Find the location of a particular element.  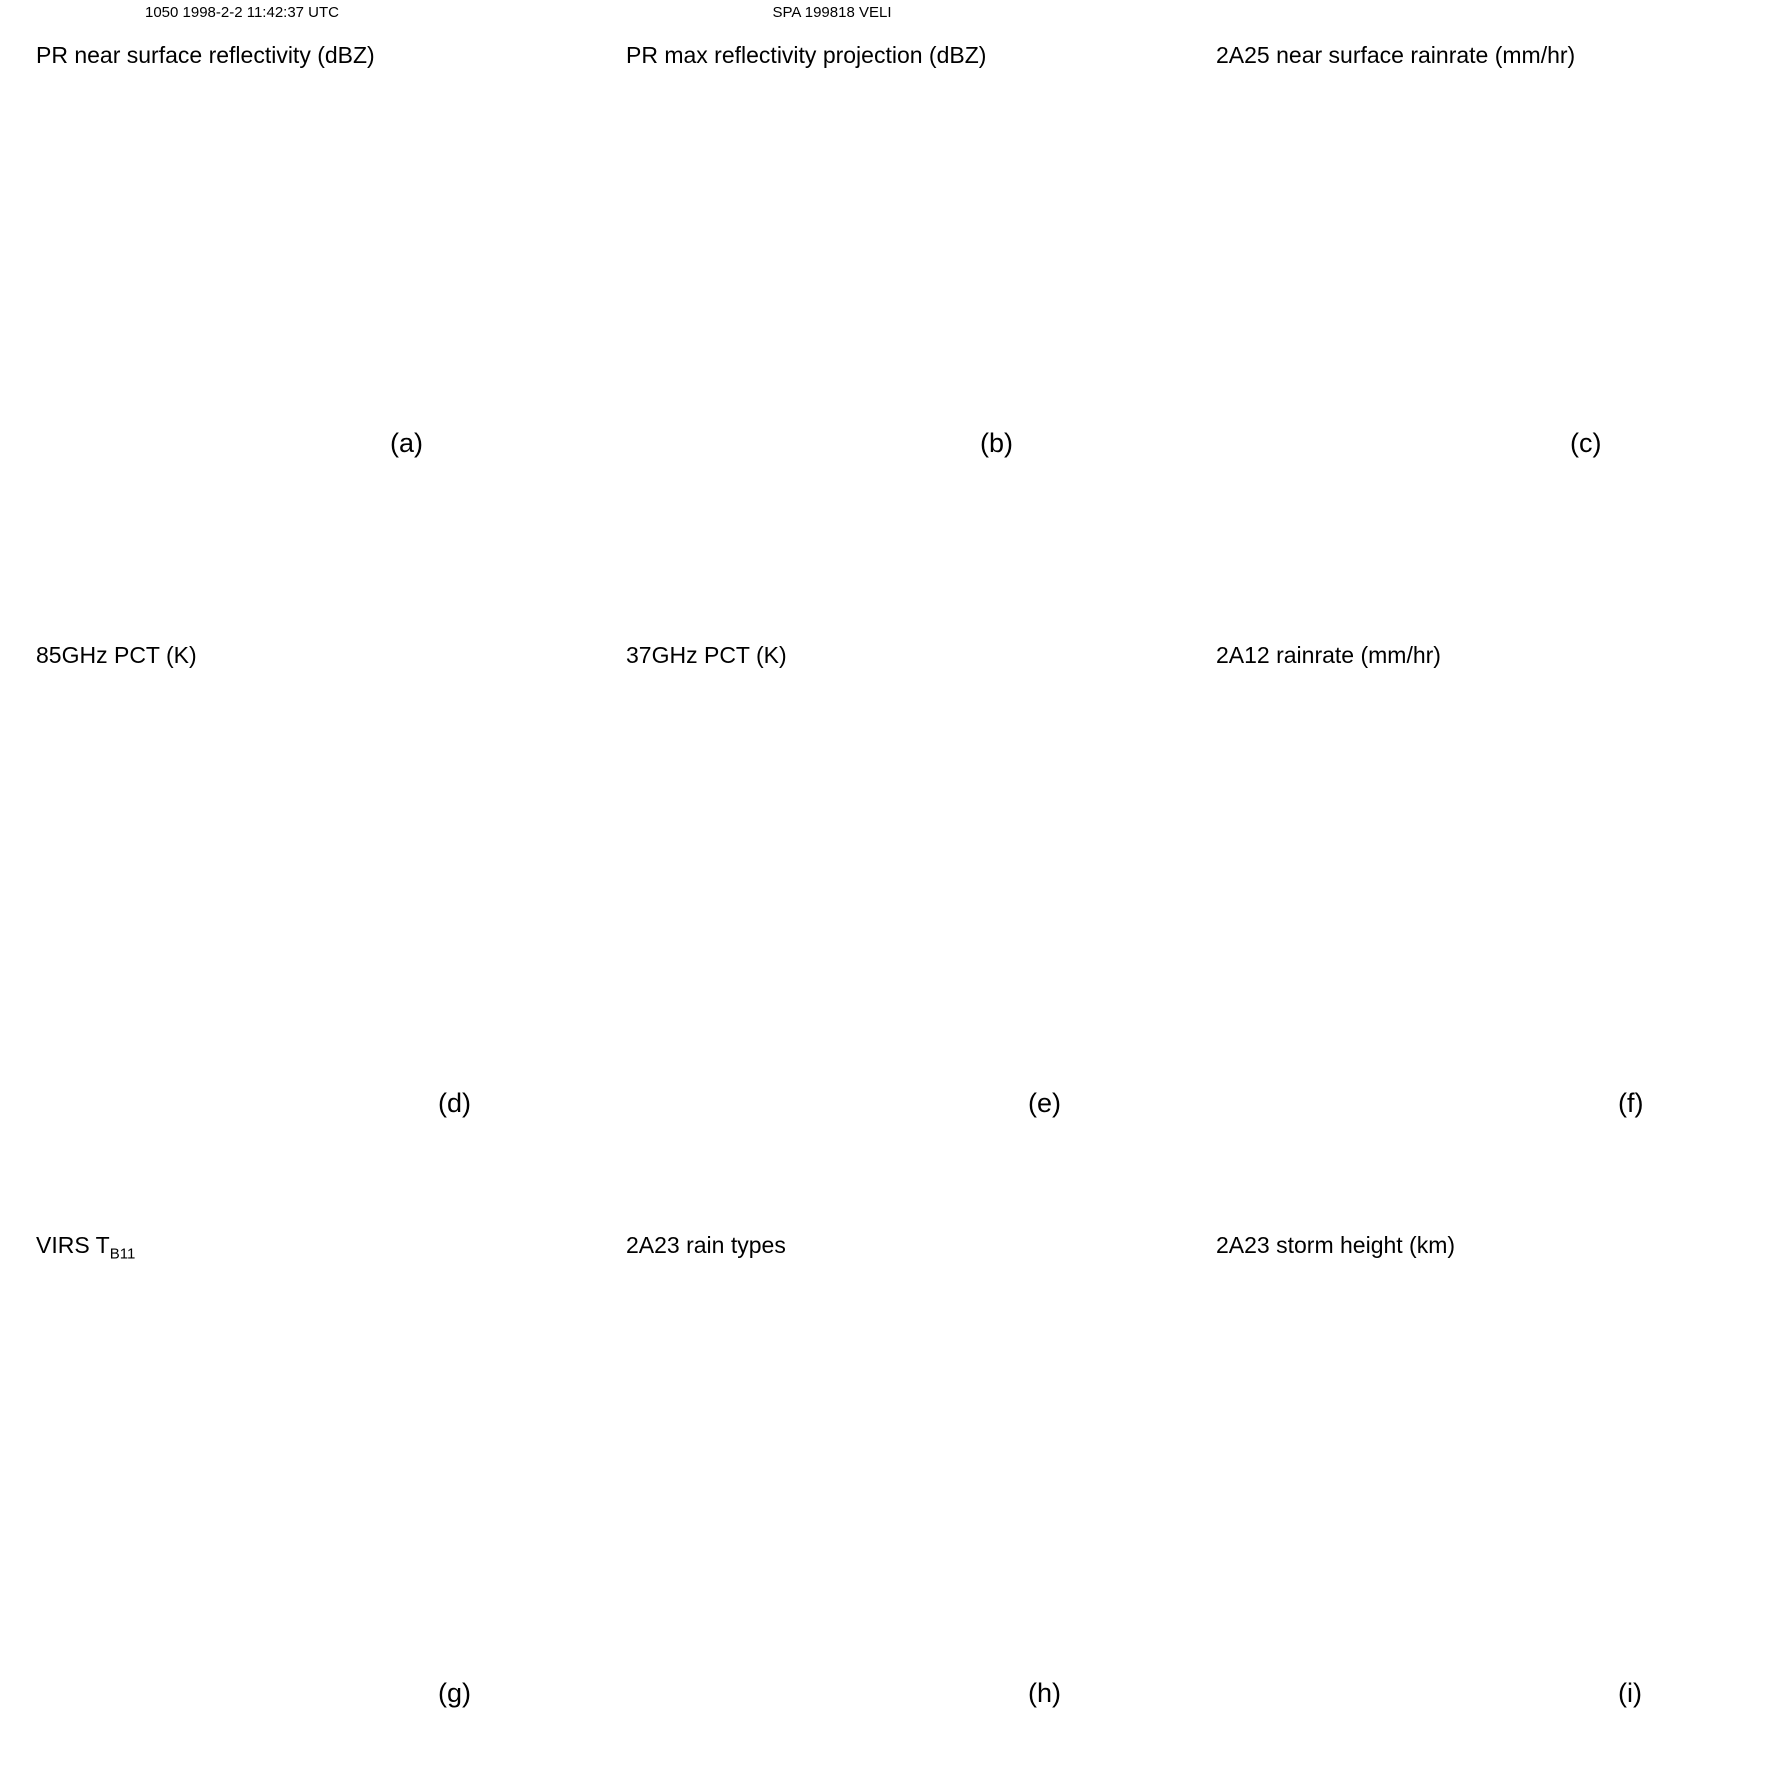

colorbar-d is located at coordinates (544, 844).